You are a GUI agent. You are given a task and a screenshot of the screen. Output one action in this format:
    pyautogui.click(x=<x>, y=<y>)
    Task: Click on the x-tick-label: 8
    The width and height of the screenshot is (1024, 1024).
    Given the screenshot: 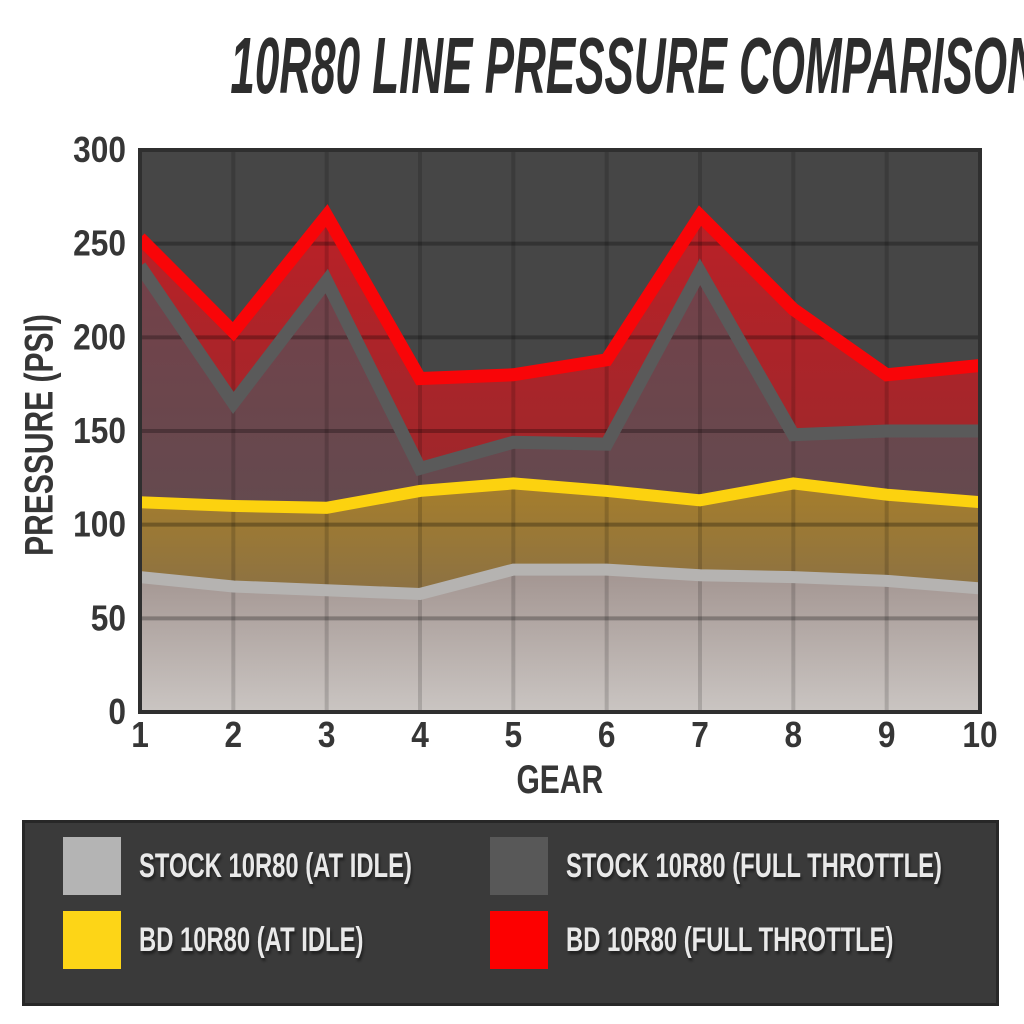 What is the action you would take?
    pyautogui.click(x=794, y=735)
    